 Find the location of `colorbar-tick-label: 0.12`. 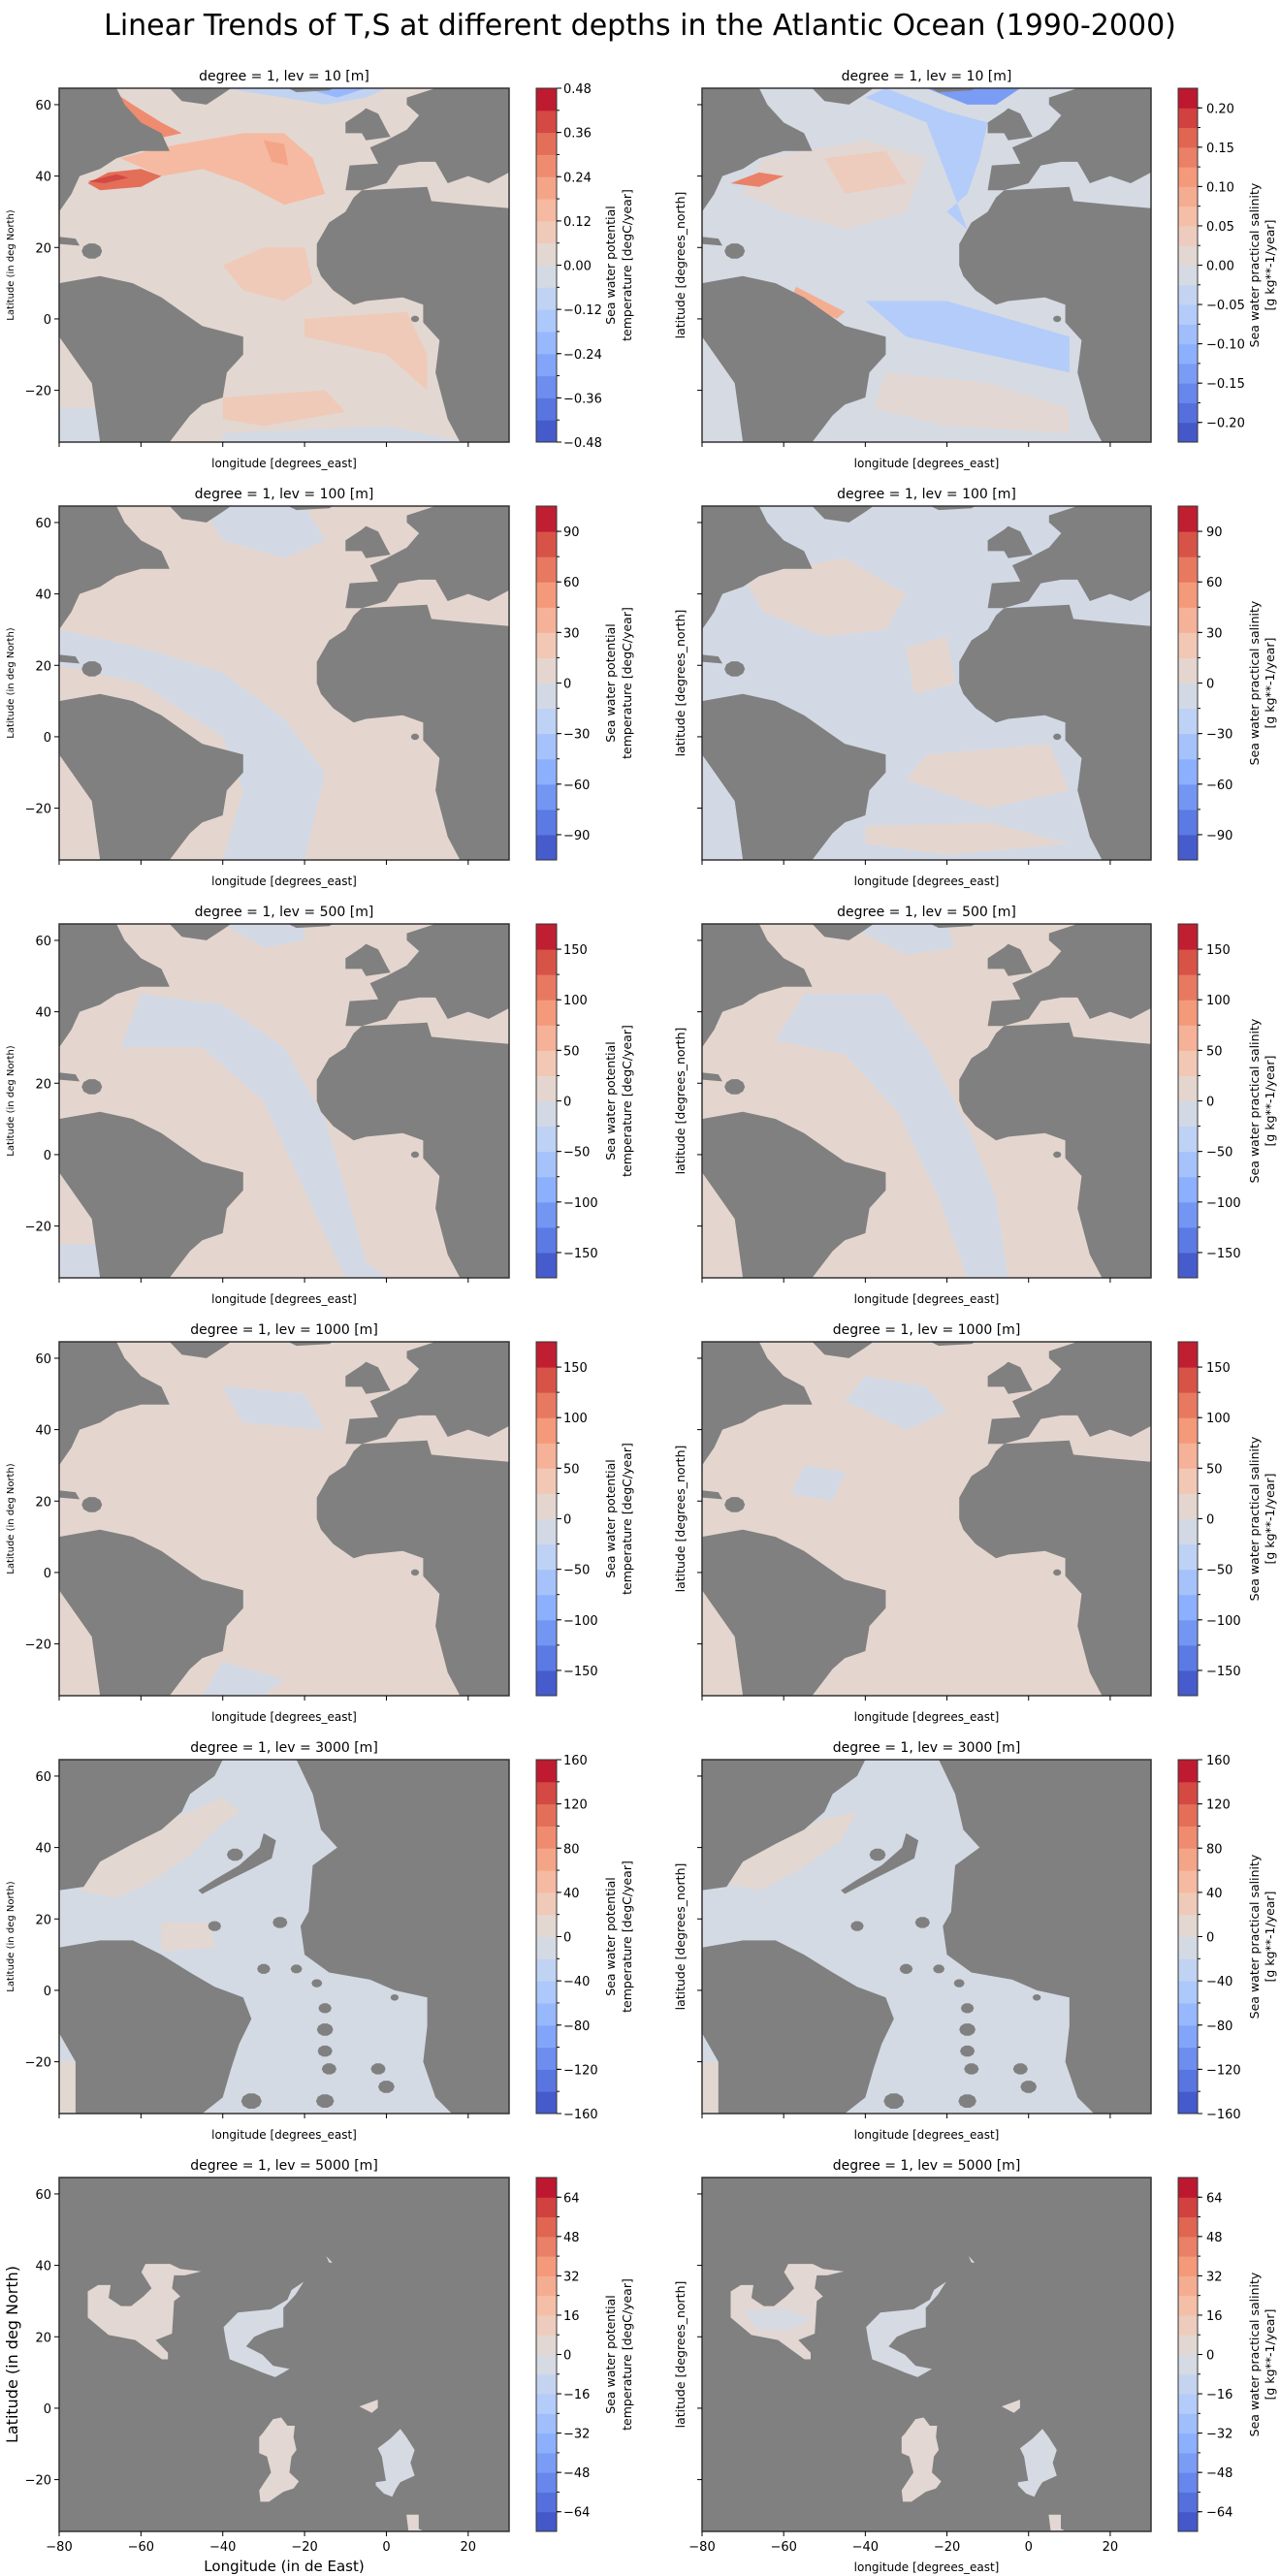

colorbar-tick-label: 0.12 is located at coordinates (577, 222).